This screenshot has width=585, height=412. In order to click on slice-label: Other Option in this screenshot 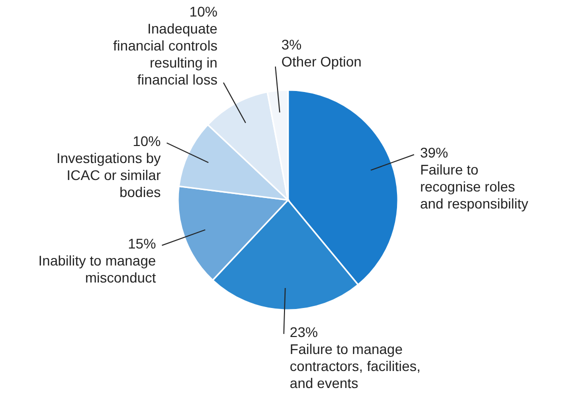, I will do `click(321, 62)`.